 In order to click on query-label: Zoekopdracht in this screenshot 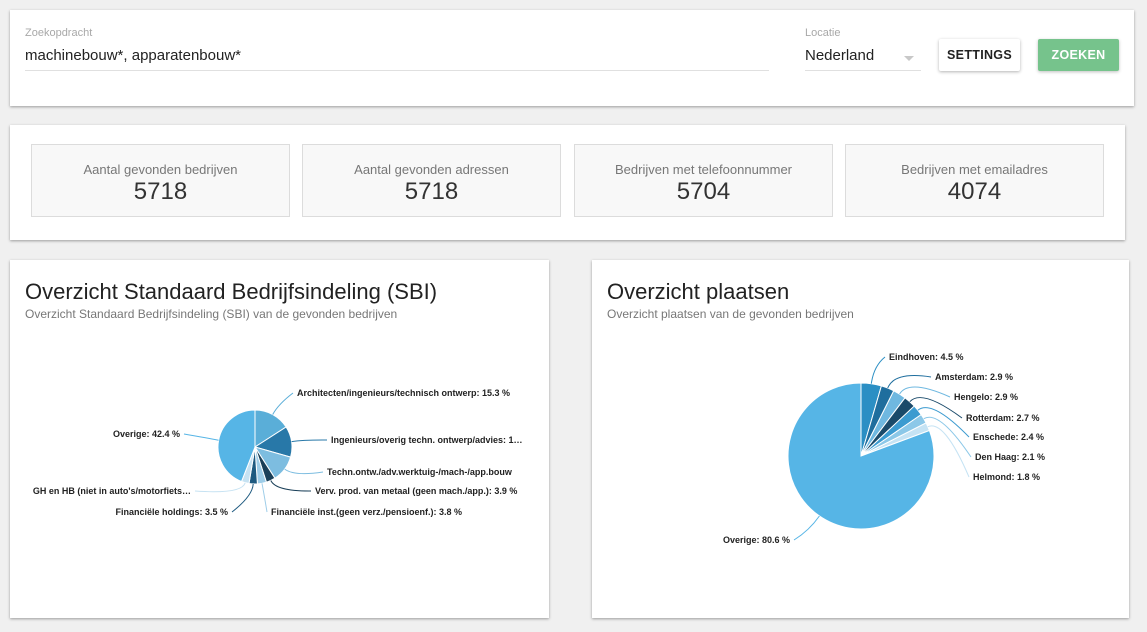, I will do `click(59, 33)`.